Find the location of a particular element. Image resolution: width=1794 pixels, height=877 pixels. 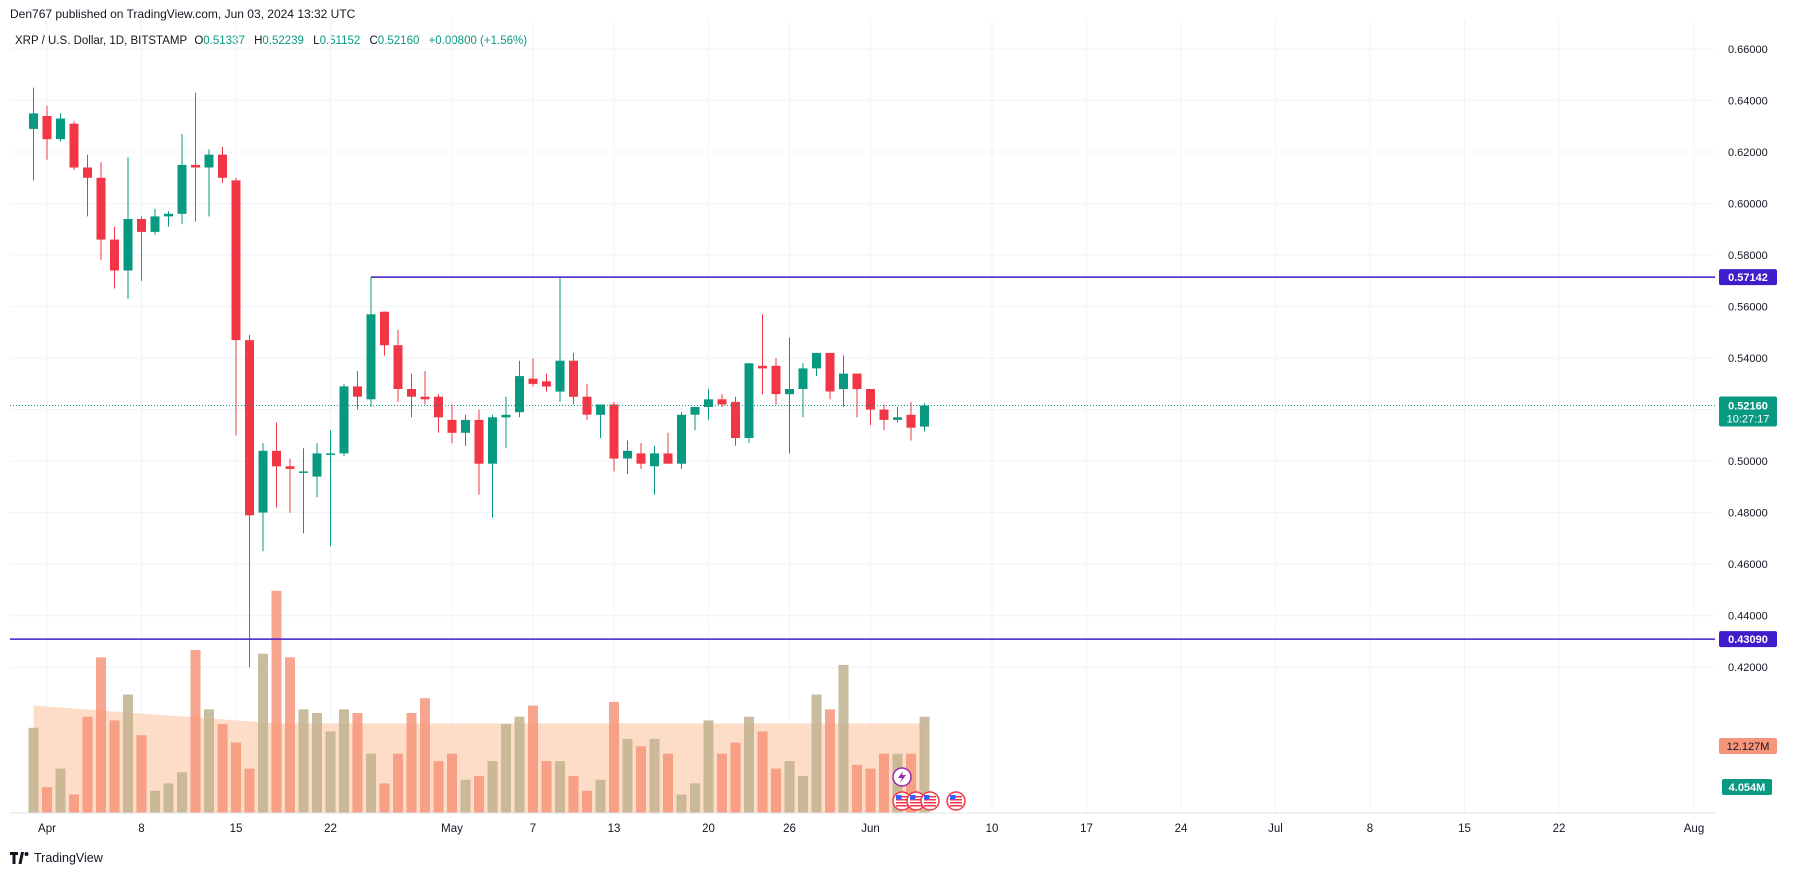

line-price-tag is located at coordinates (1748, 277).